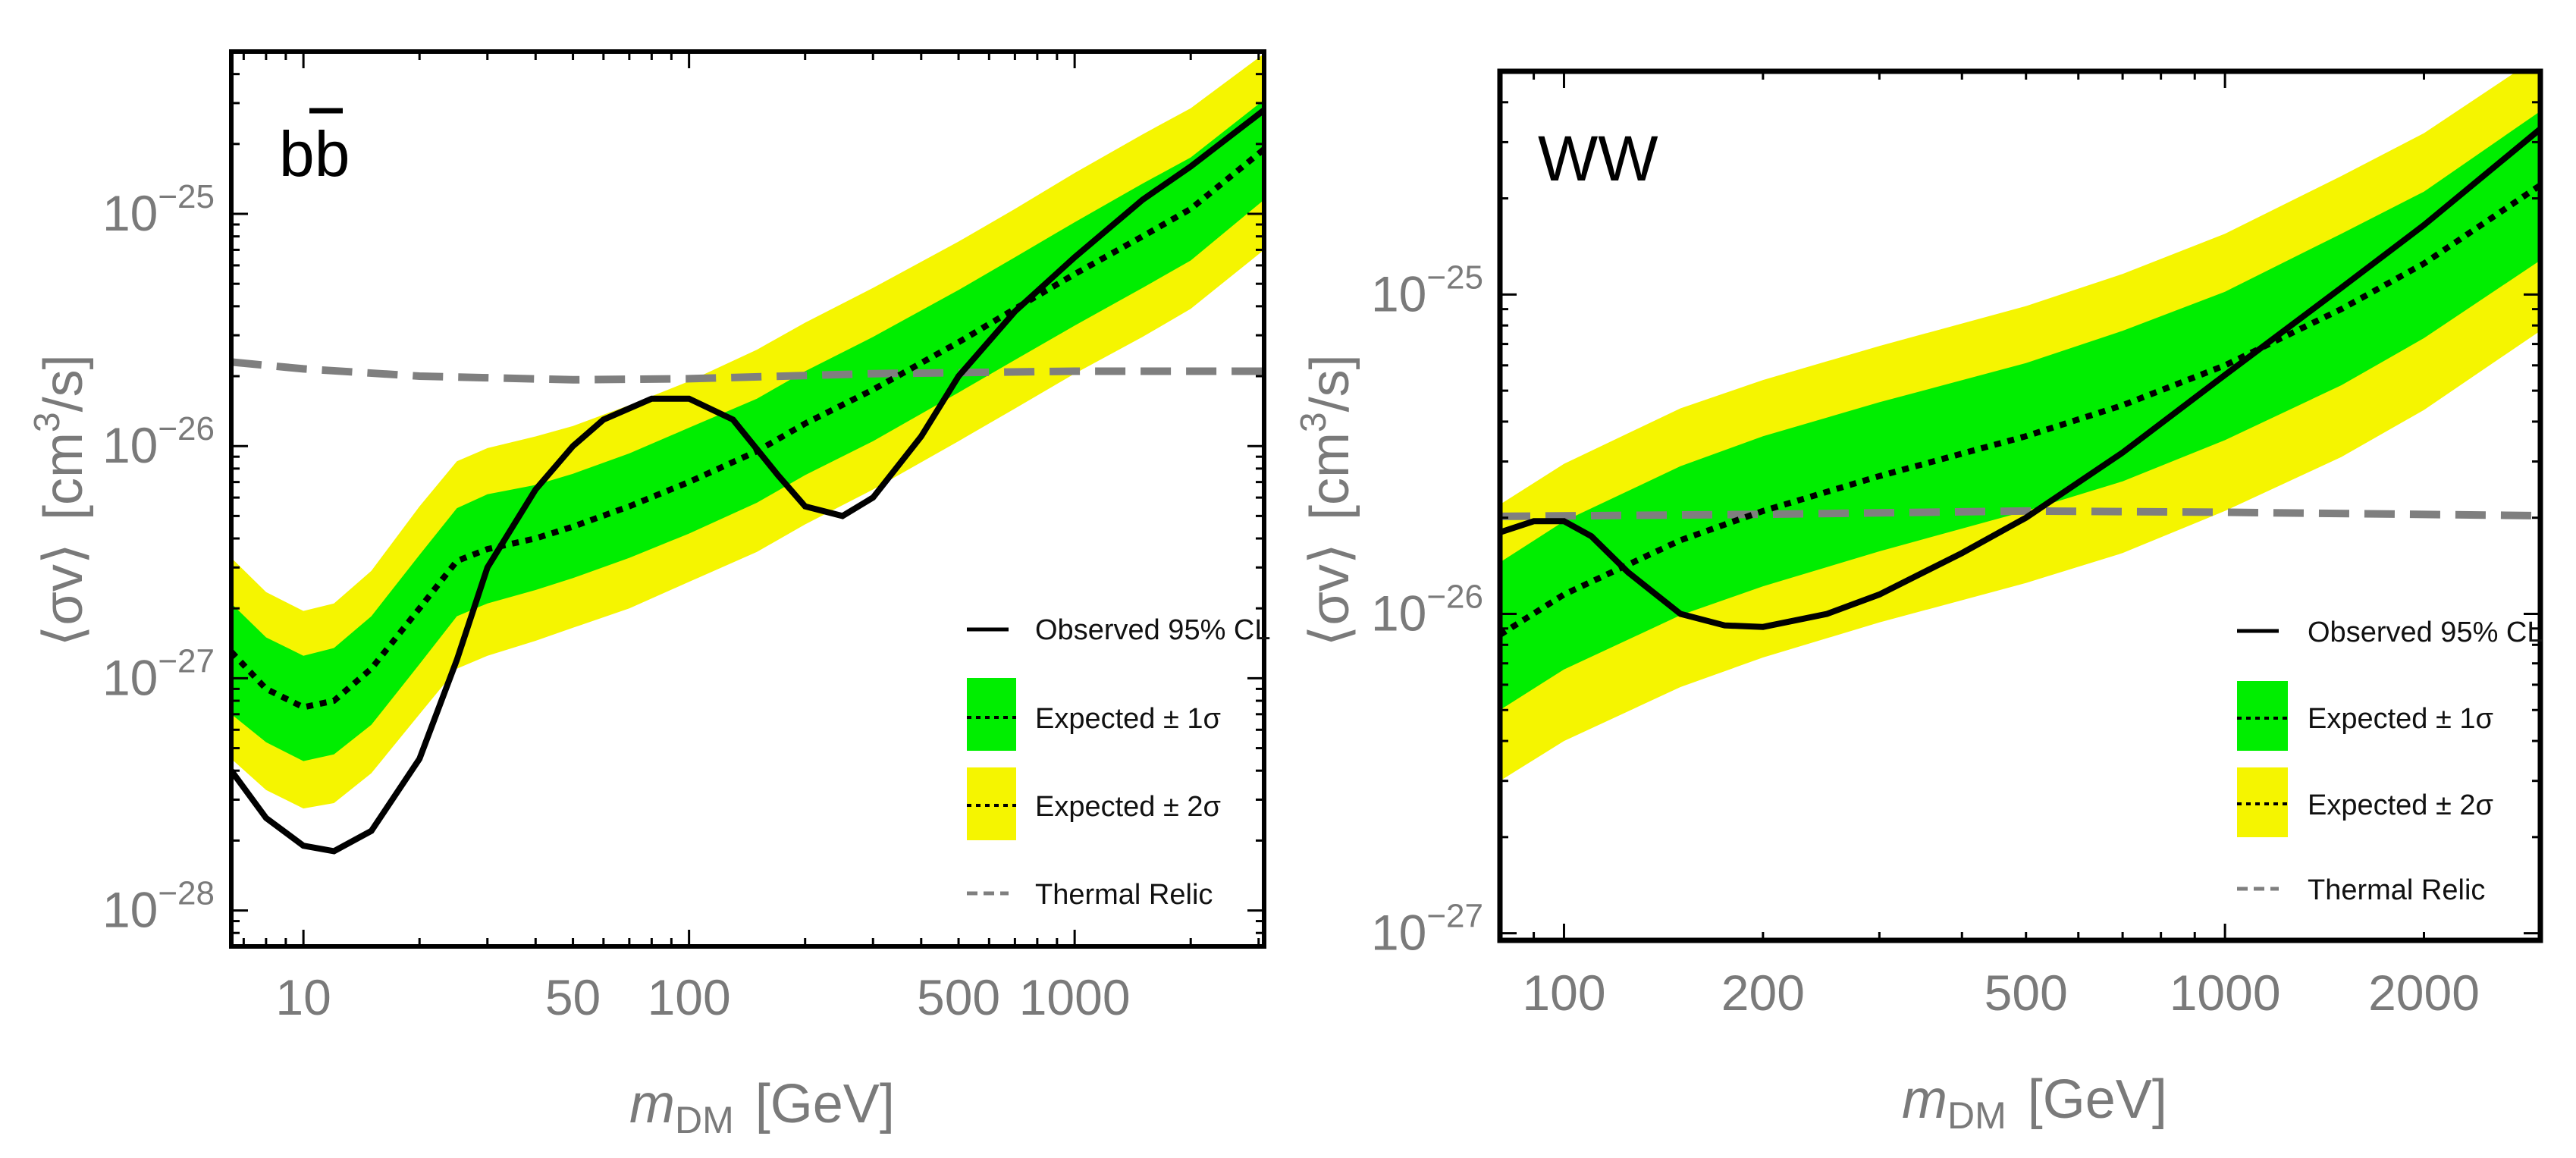  I want to click on ww-xlabel-var: m, so click(1924, 1099).